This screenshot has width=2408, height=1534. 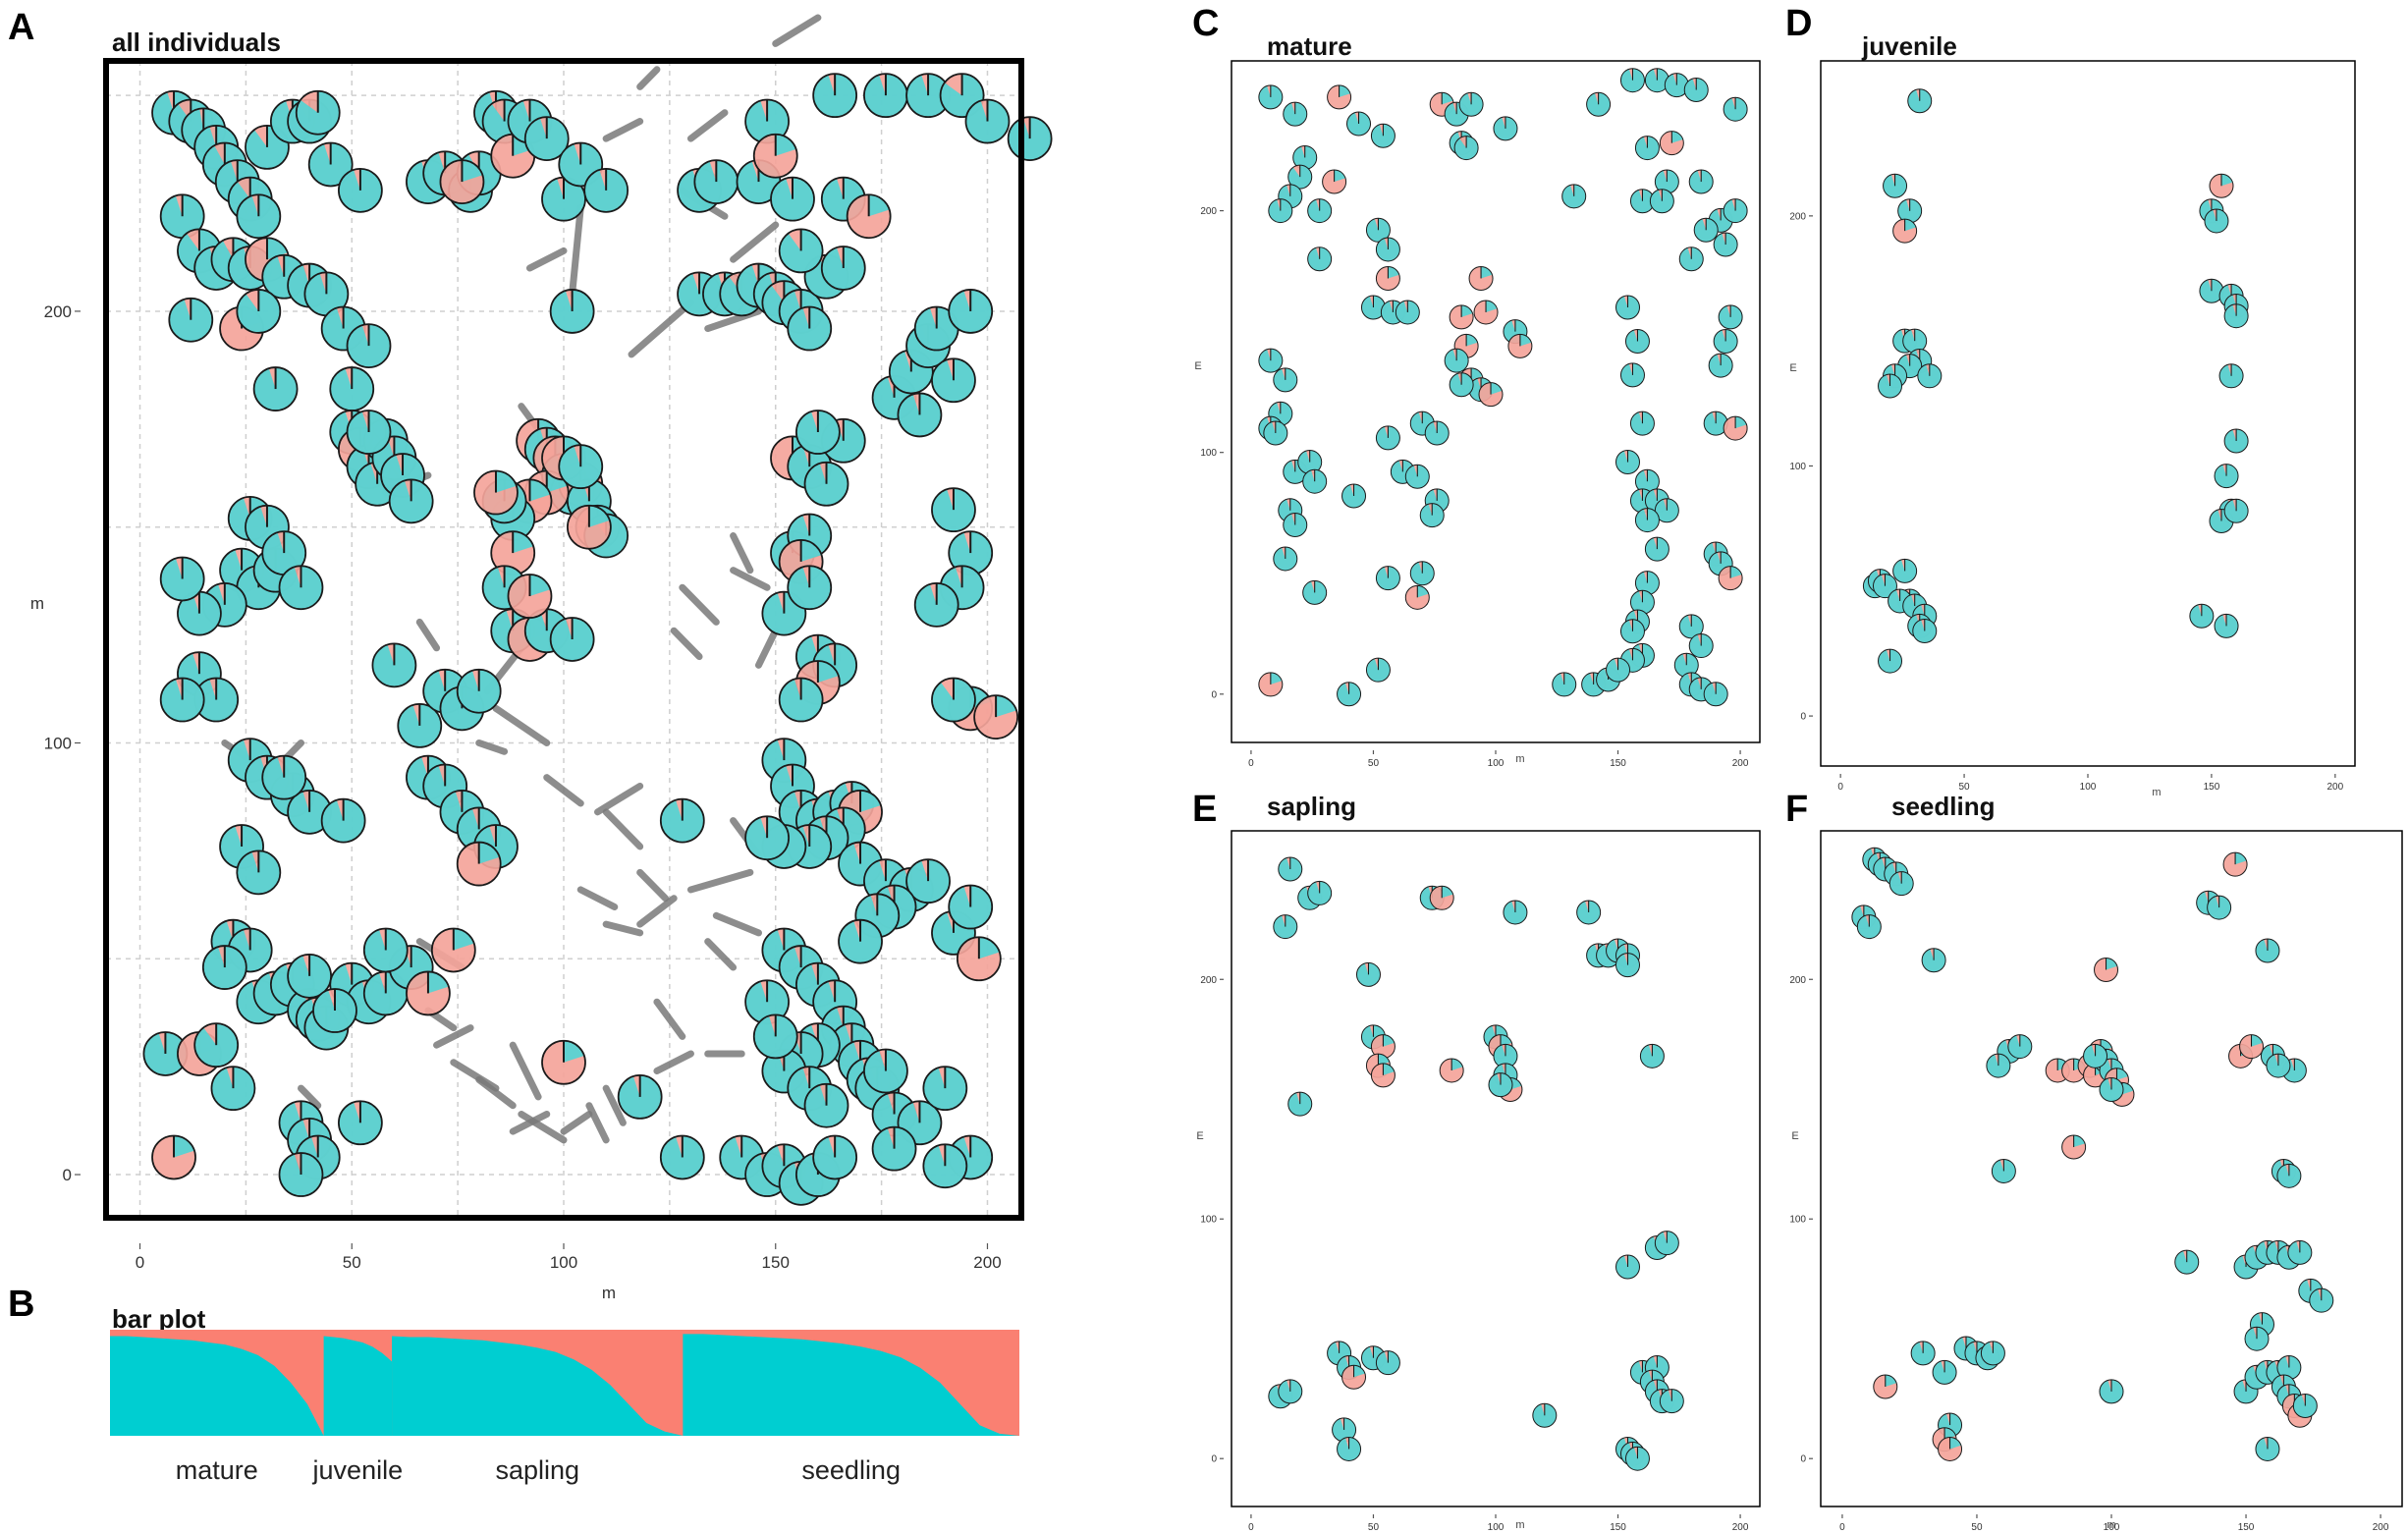 I want to click on pie-point-61-slice, so click(x=1741, y=423).